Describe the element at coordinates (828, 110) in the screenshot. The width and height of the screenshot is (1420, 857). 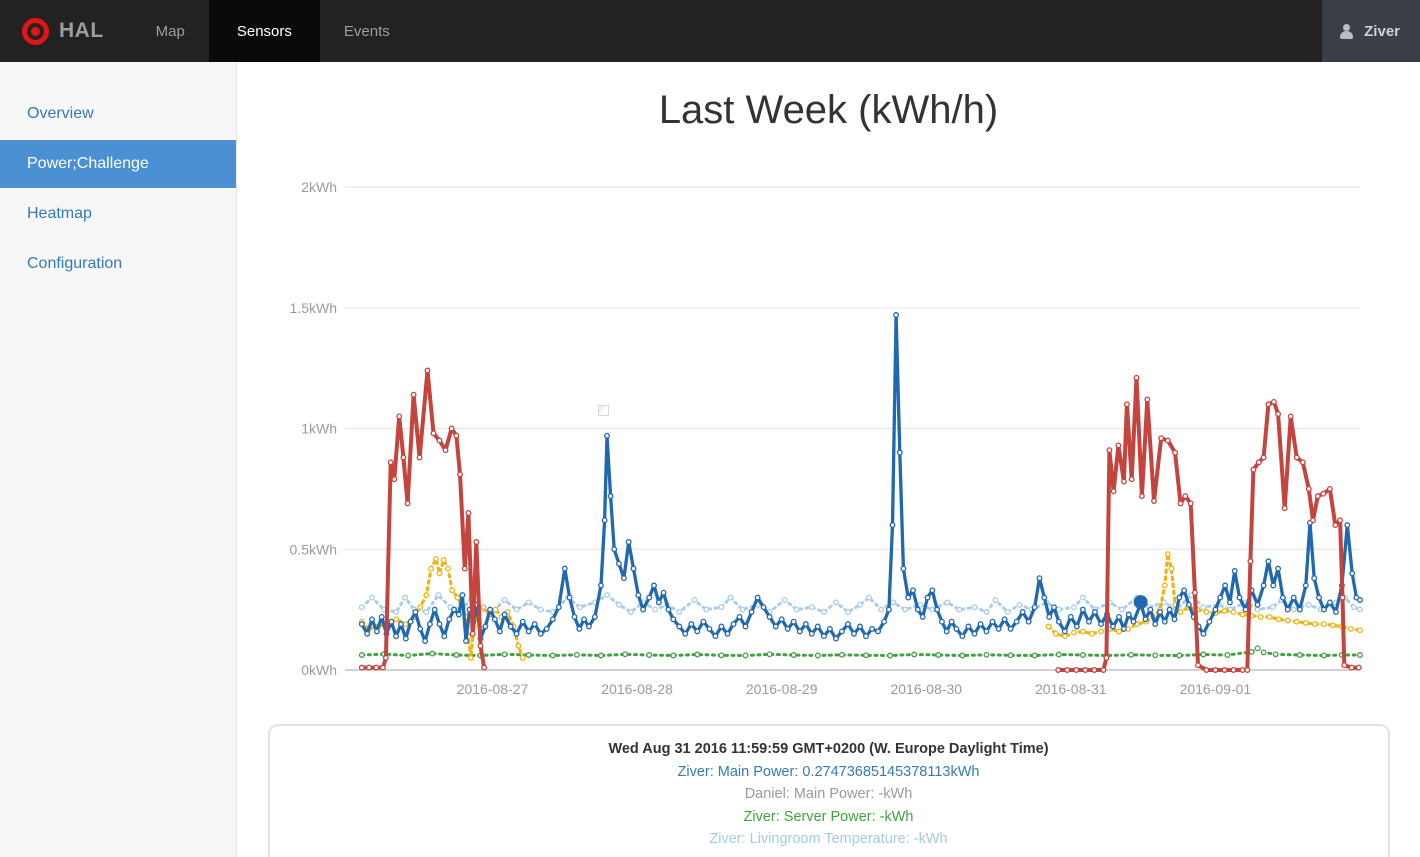
I see `page-title: Last Week (kWh/h)` at that location.